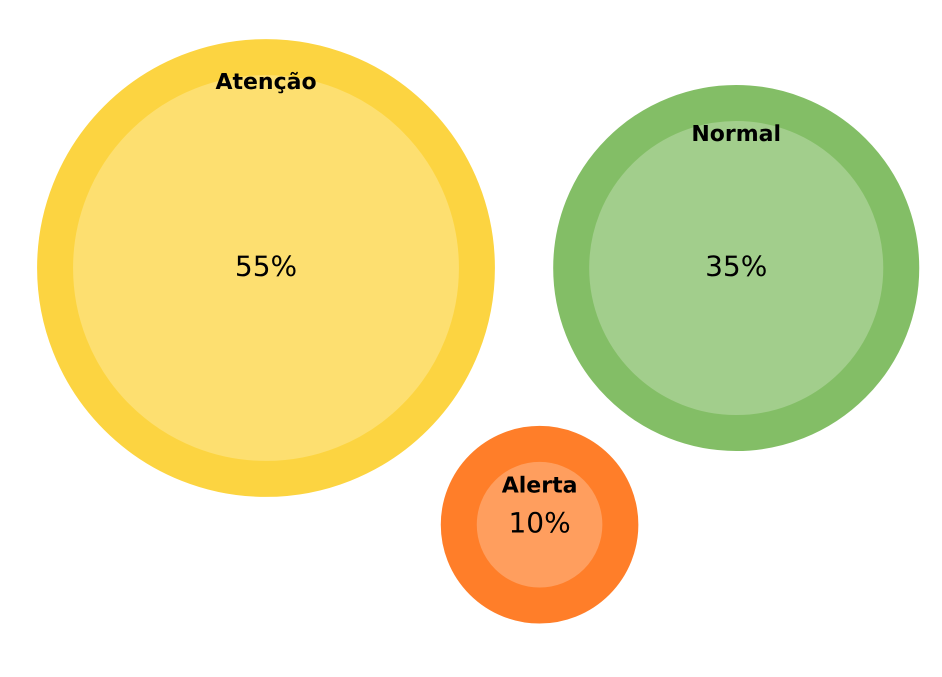 This screenshot has height=677, width=942. What do you see at coordinates (736, 134) in the screenshot?
I see `category-label: Normal` at bounding box center [736, 134].